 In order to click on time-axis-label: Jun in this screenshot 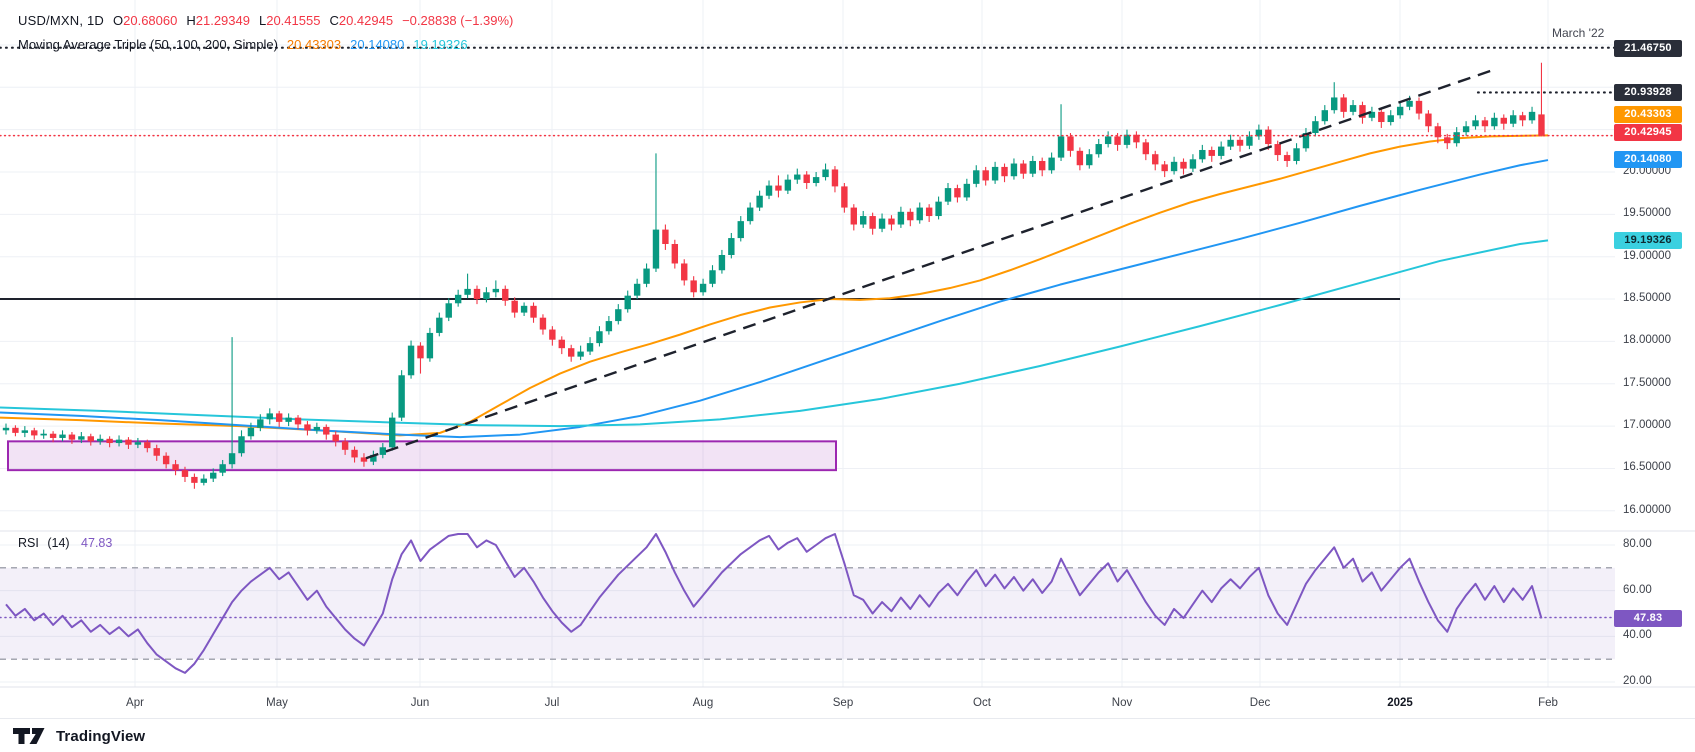, I will do `click(420, 703)`.